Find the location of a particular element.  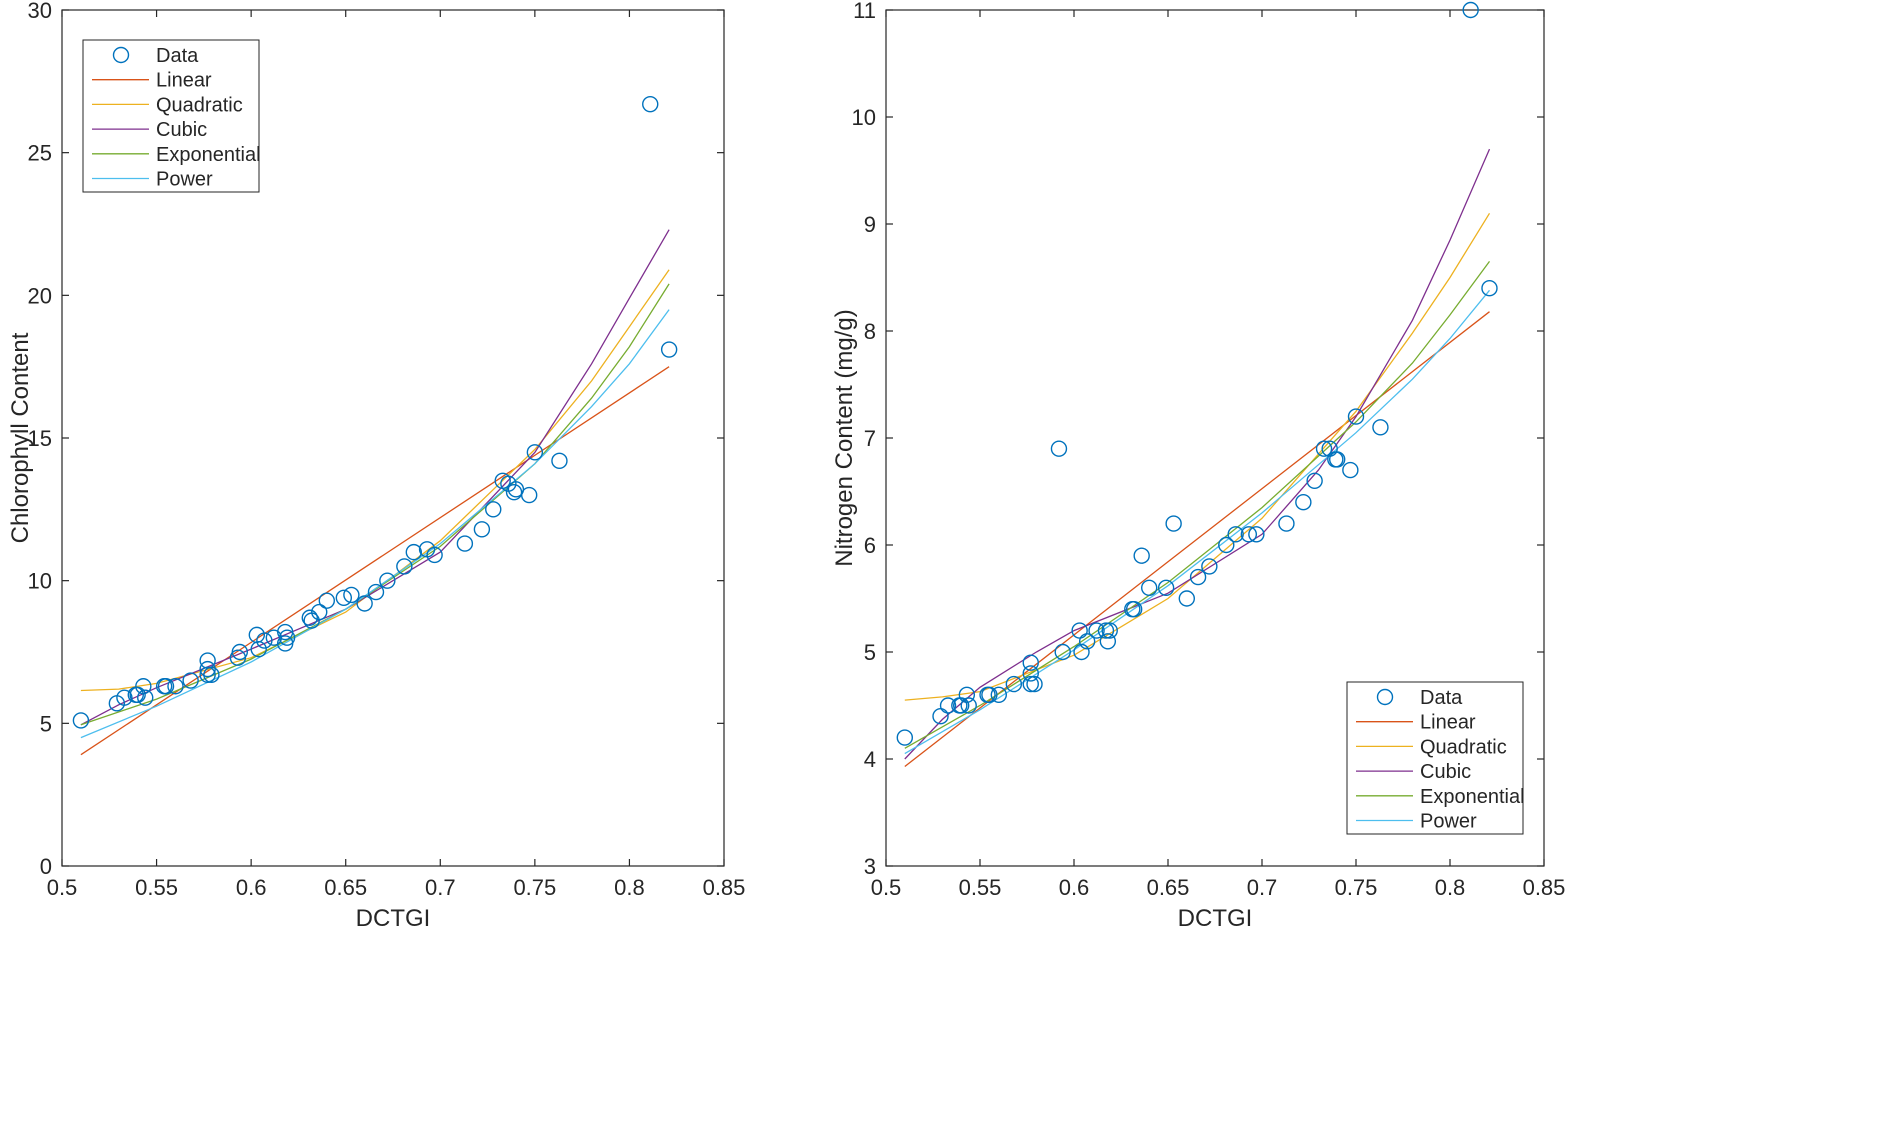

y-tick-label: 15 is located at coordinates (40, 438).